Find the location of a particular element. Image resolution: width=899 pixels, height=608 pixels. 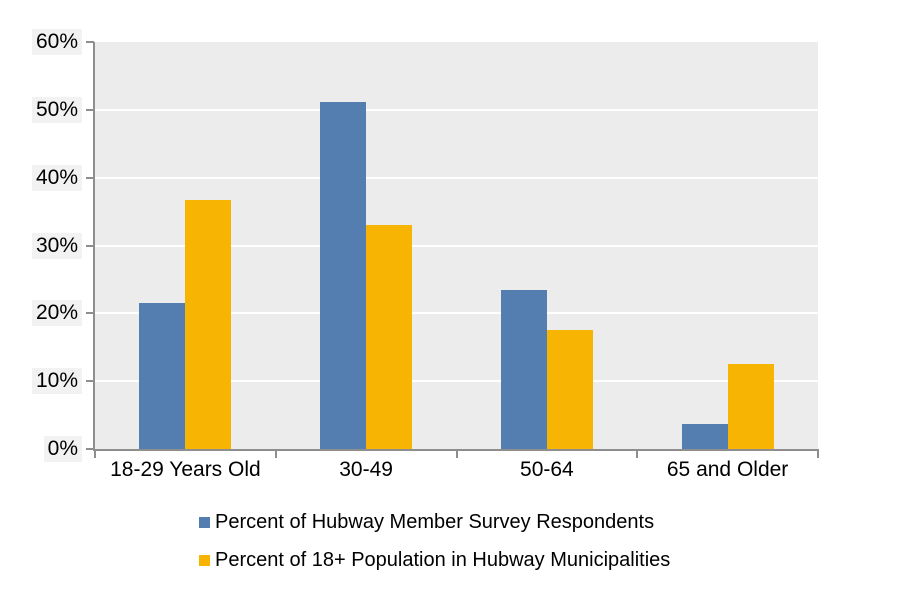

x-category-label: 30-49 is located at coordinates (366, 469).